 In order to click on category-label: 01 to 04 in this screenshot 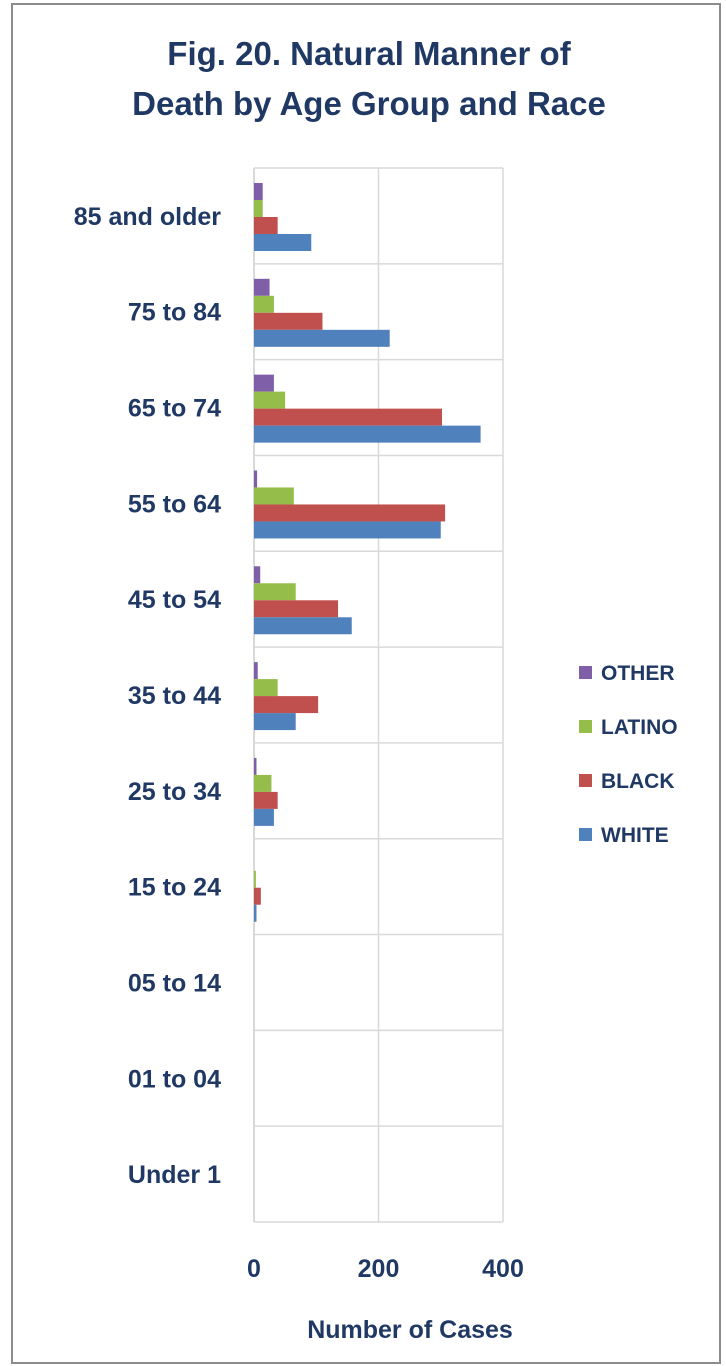, I will do `click(174, 1079)`.